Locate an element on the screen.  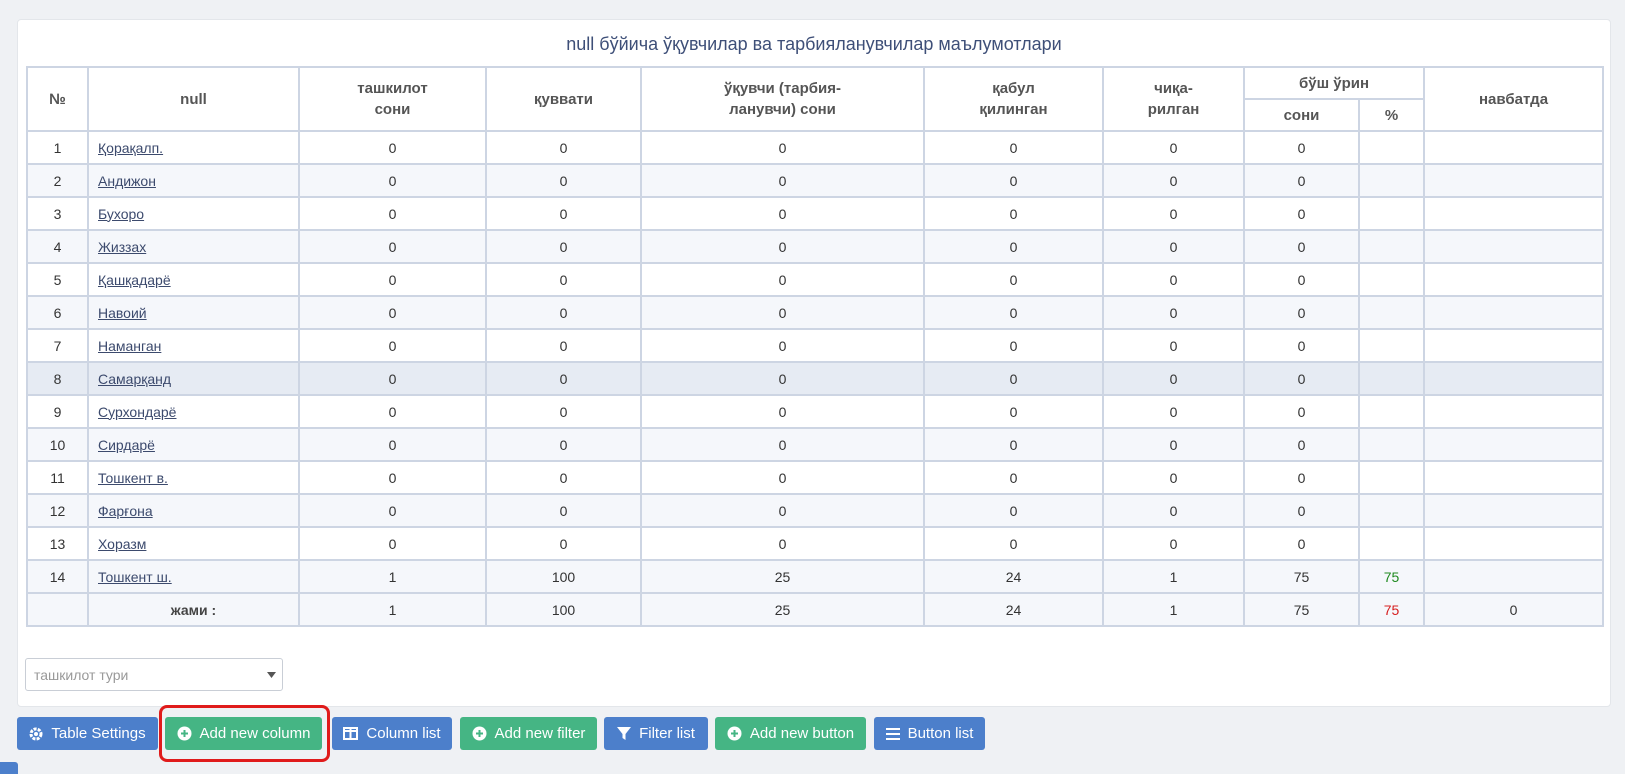
region-link: Хоразм is located at coordinates (122, 543).